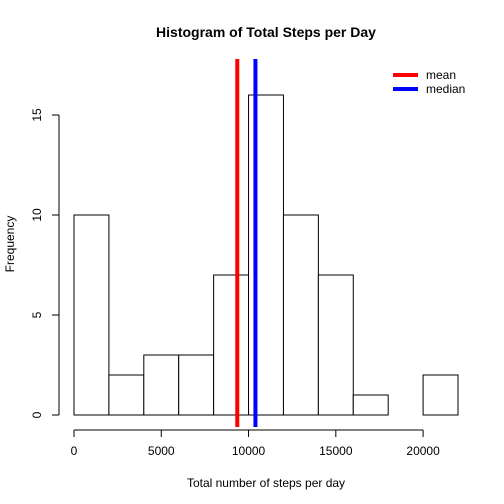 The image size is (504, 504). I want to click on y-tick-label: 15, so click(37, 115).